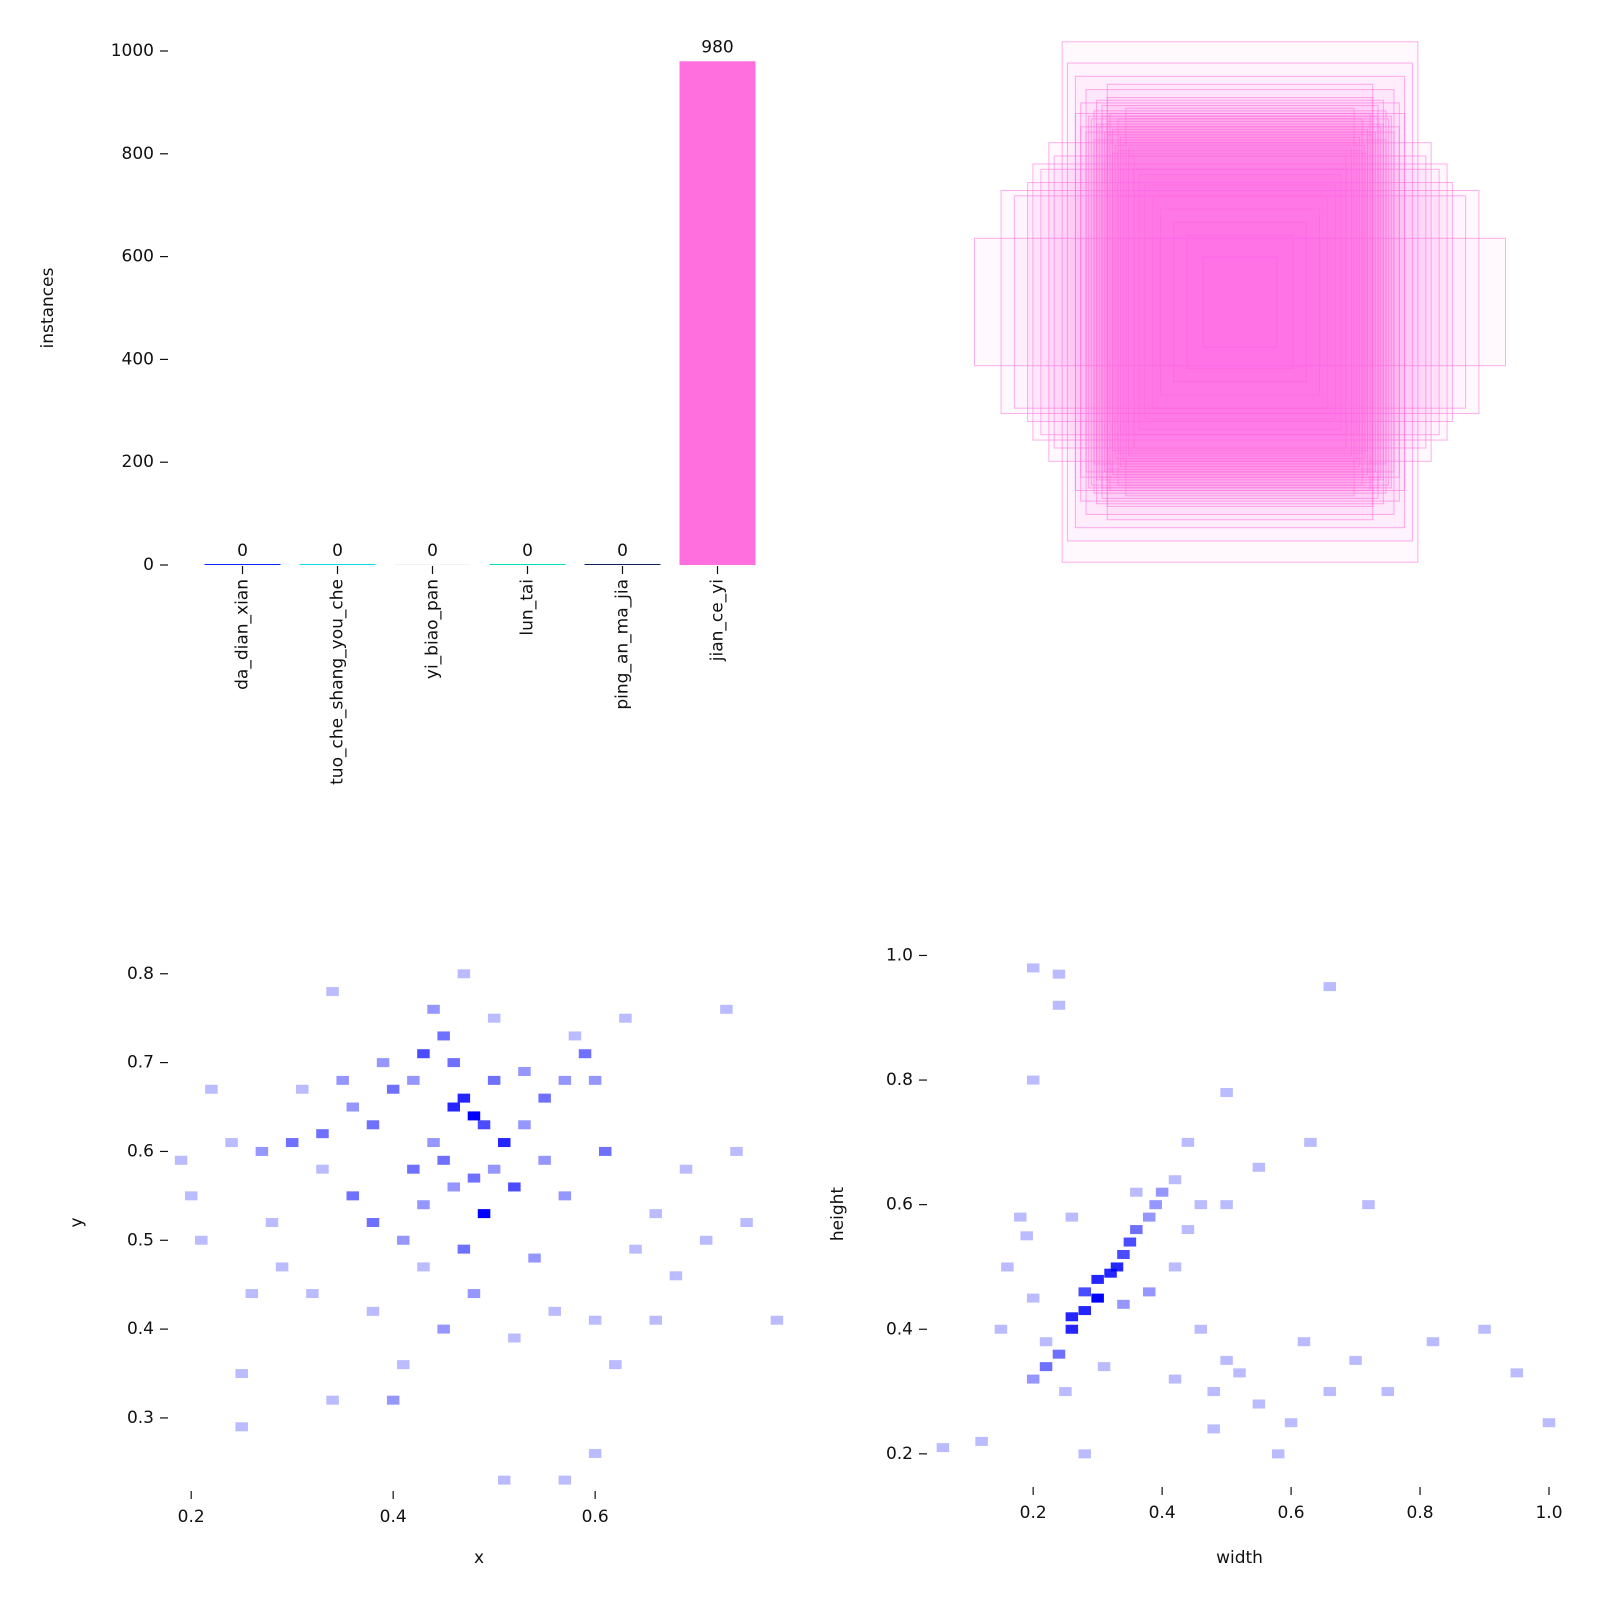 The height and width of the screenshot is (1600, 1600). I want to click on x-tick-label: 0.8, so click(1420, 1513).